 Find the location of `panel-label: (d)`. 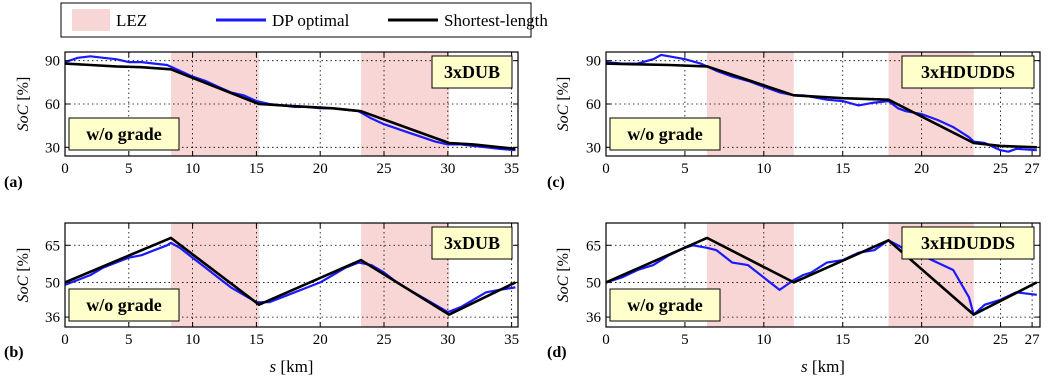

panel-label: (d) is located at coordinates (557, 352).